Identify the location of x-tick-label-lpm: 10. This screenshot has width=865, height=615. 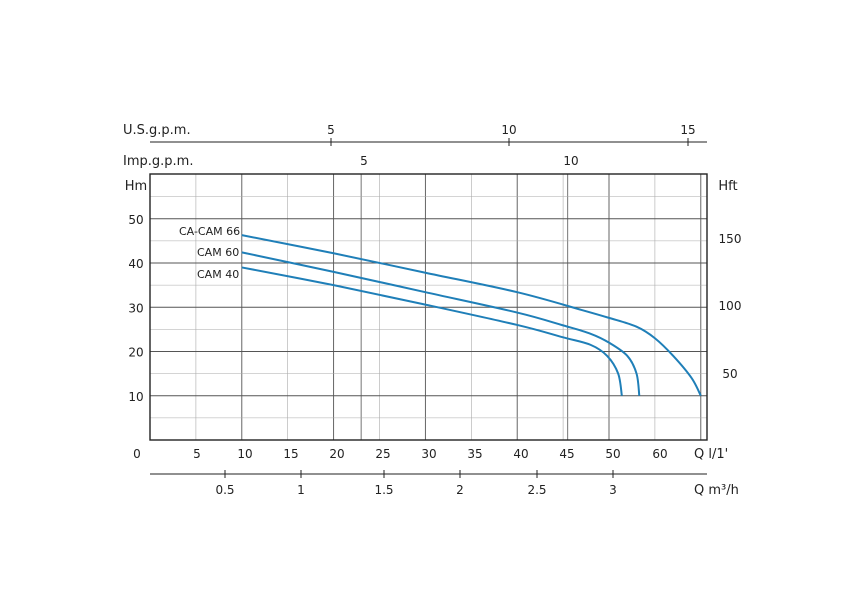
(244, 454).